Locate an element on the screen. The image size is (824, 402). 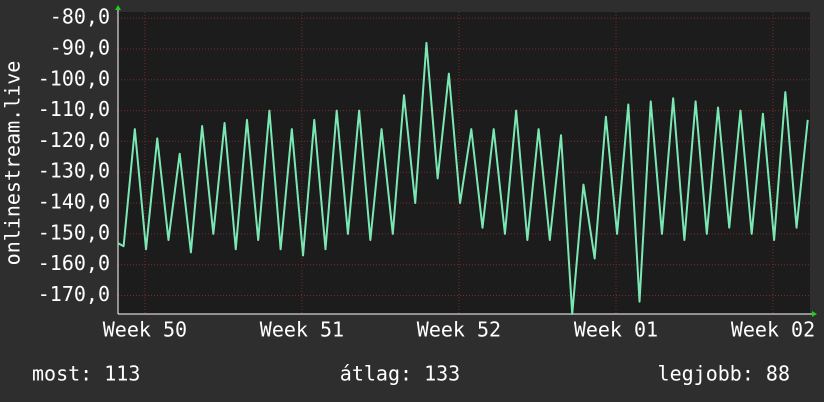
y-tick-label: -140,0 is located at coordinates (74, 202).